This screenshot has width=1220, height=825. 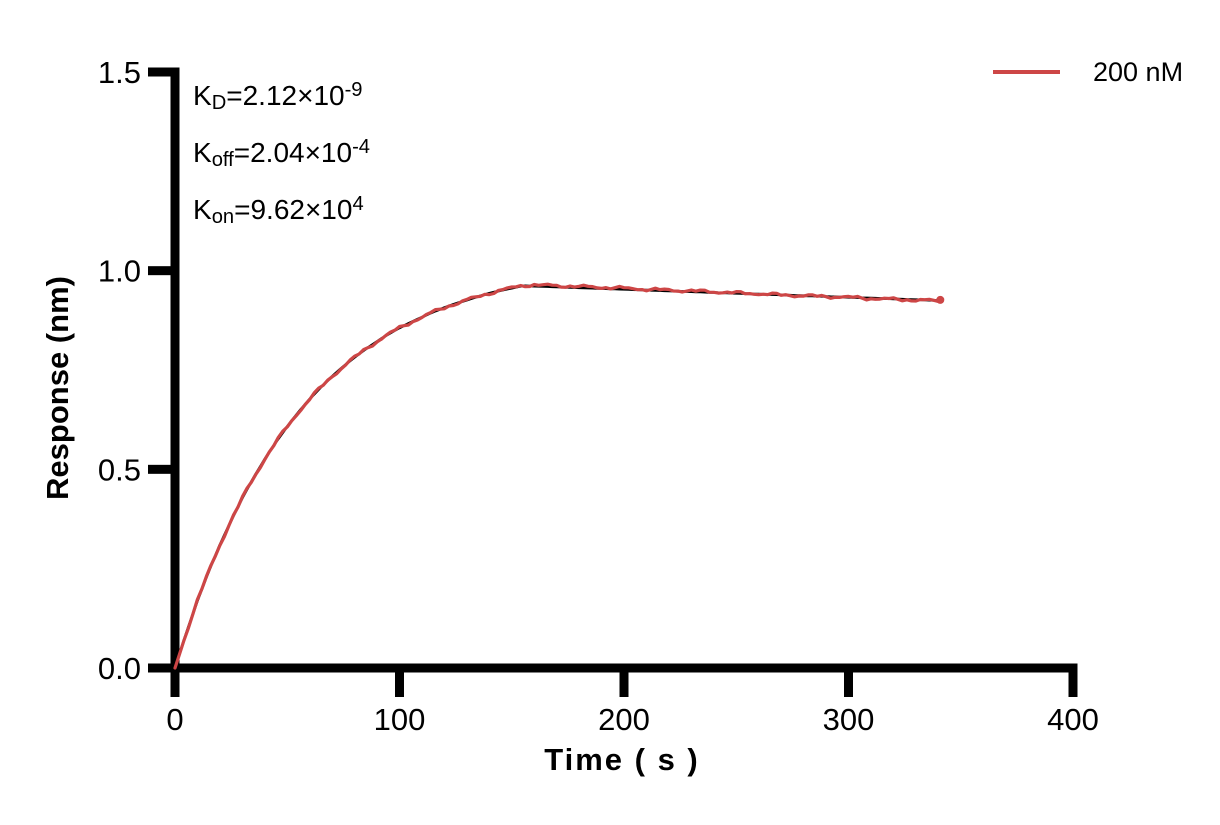 I want to click on kinetic-constants: KD=2.12×10-9 Koff=2.04×10-4 Kon=9.62×104, so click(x=281, y=153).